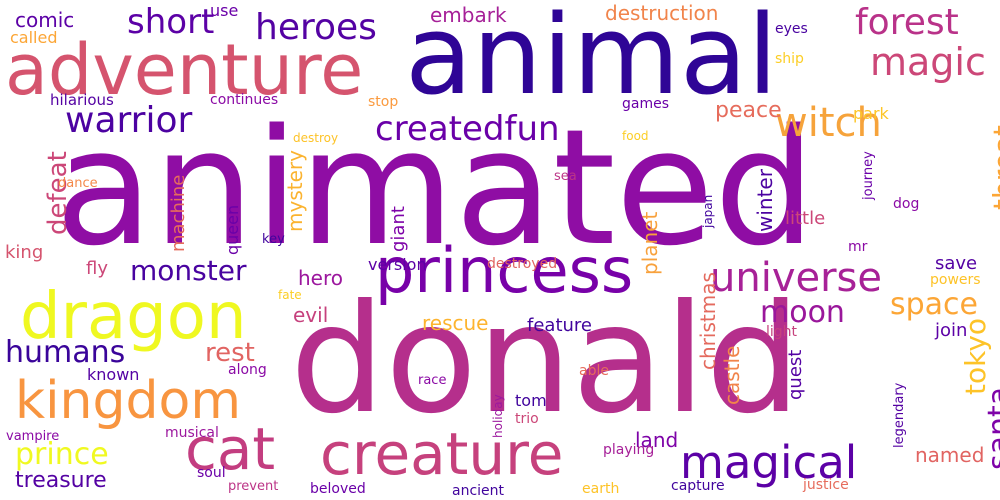 The height and width of the screenshot is (500, 1000). Describe the element at coordinates (171, 22) in the screenshot. I see `word-short: short` at that location.